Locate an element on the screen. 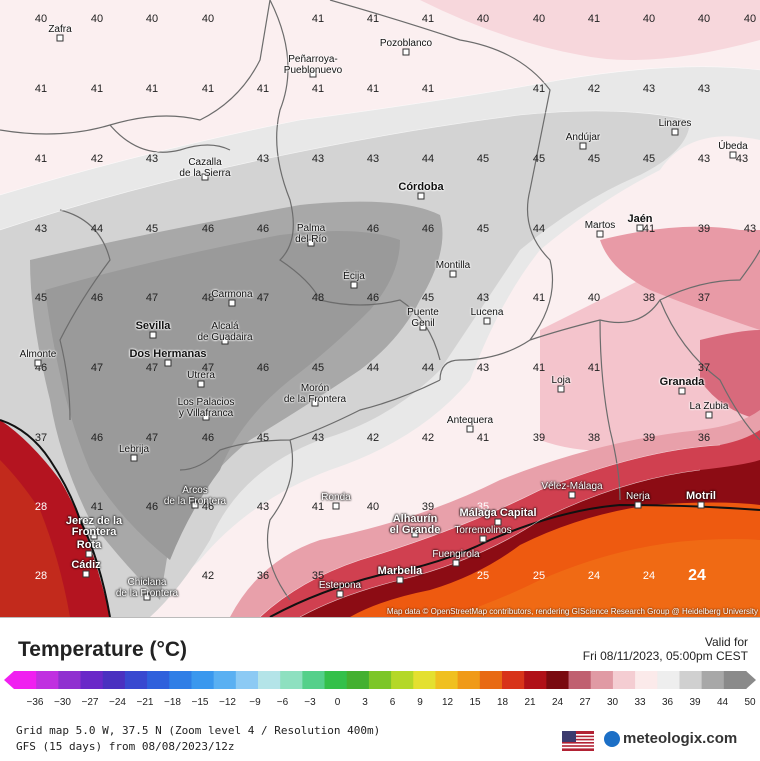 This screenshot has width=760, height=761. place-label: Jerez de la Frontera is located at coordinates (94, 526).